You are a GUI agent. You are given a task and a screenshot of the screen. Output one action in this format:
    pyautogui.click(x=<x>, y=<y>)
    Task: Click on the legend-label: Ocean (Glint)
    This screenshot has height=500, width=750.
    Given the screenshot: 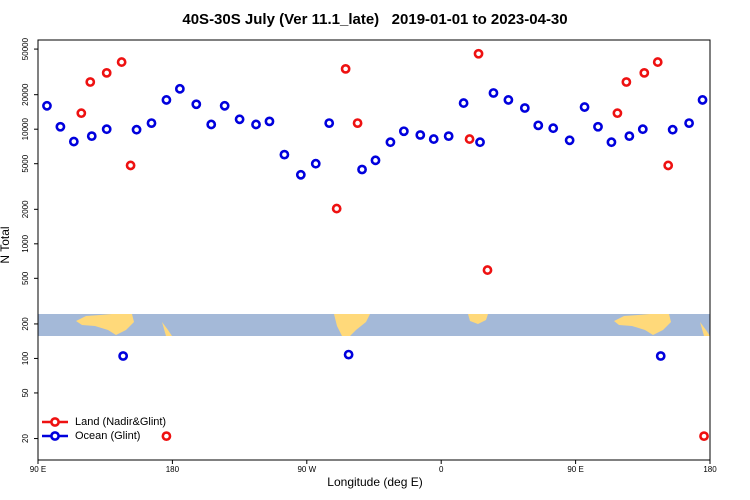 What is the action you would take?
    pyautogui.click(x=107, y=436)
    